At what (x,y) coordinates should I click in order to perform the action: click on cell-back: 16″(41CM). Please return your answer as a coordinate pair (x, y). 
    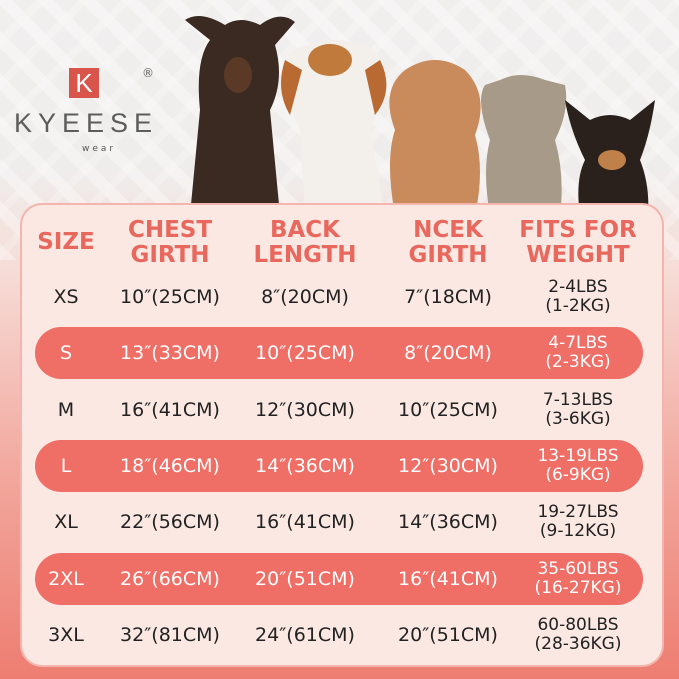
    Looking at the image, I should click on (305, 522).